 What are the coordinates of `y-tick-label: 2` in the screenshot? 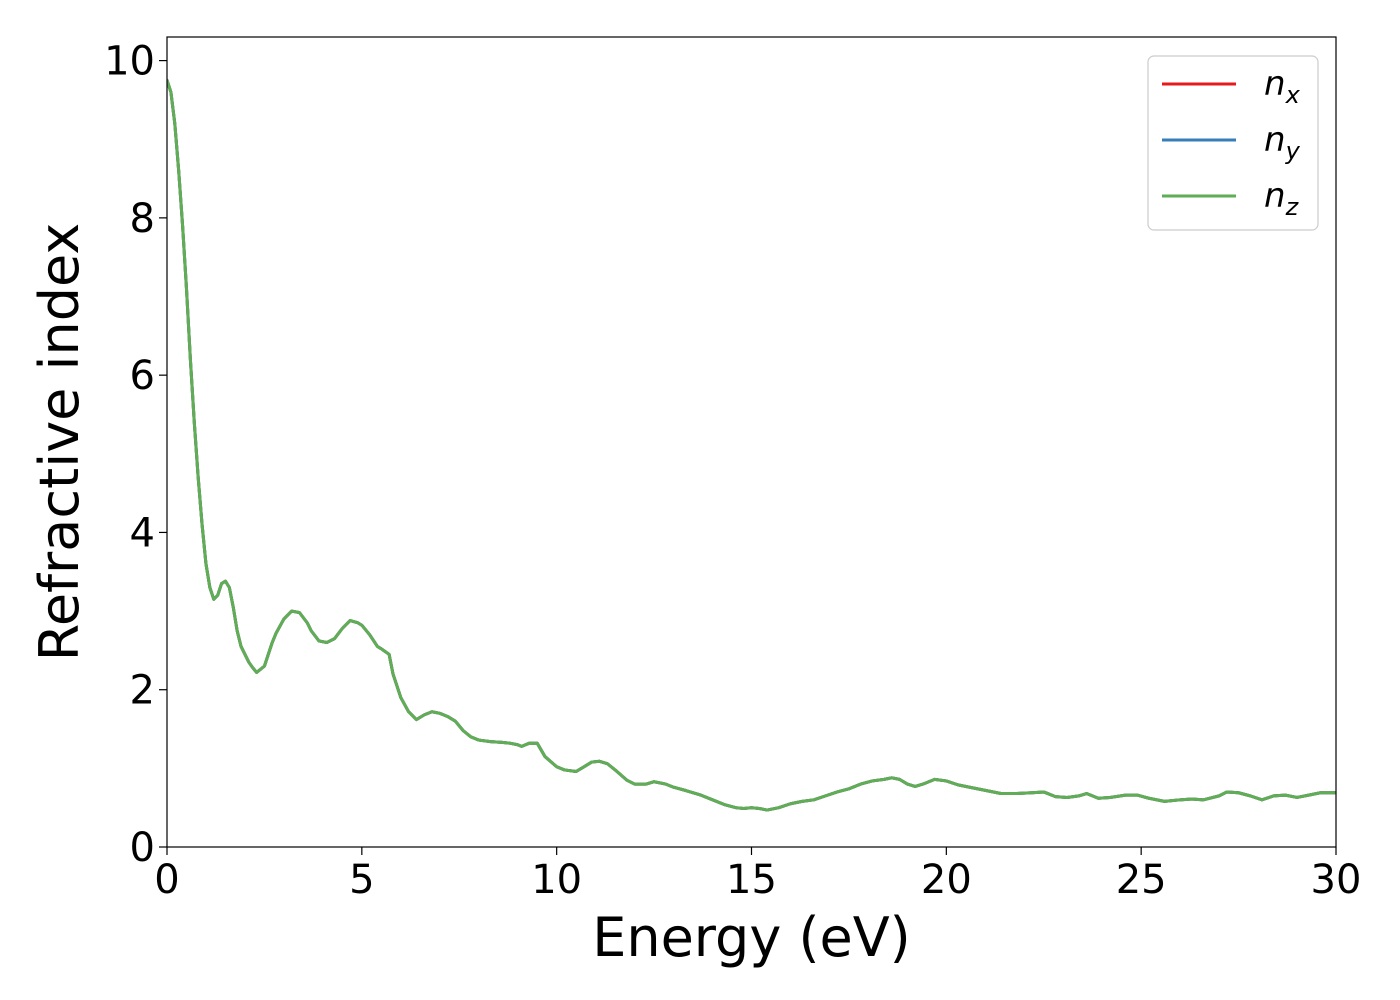 It's located at (142, 691).